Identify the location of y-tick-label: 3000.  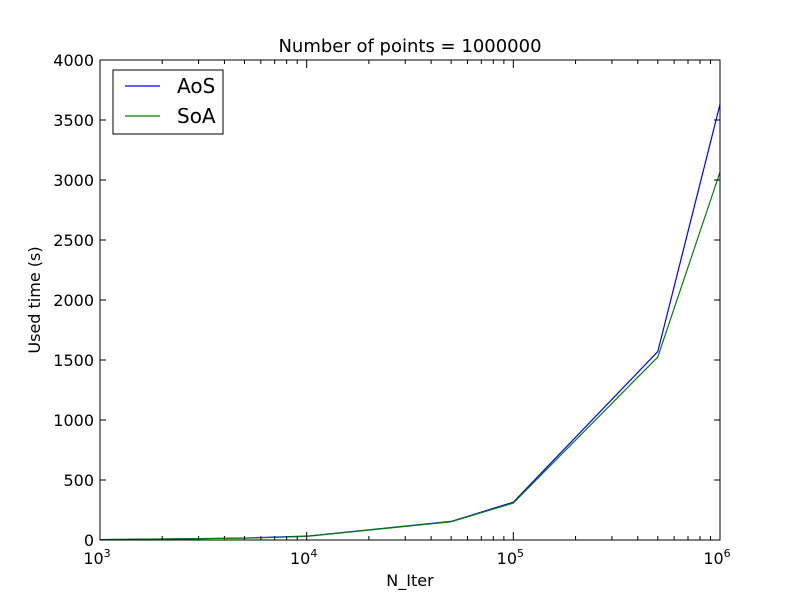
(73, 180).